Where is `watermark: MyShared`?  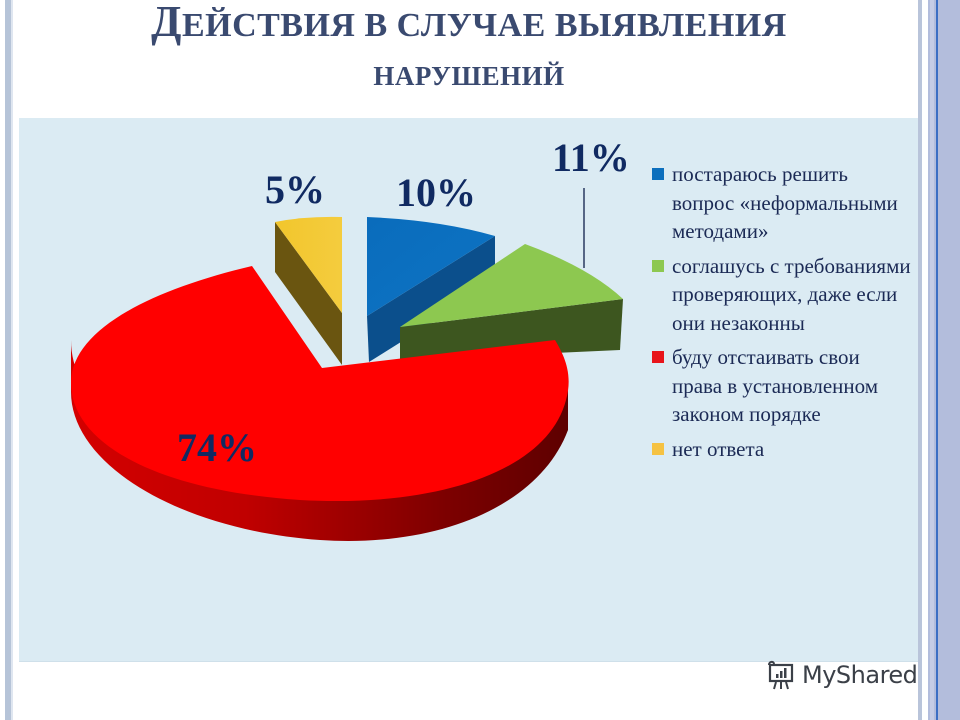
watermark: MyShared is located at coordinates (842, 675).